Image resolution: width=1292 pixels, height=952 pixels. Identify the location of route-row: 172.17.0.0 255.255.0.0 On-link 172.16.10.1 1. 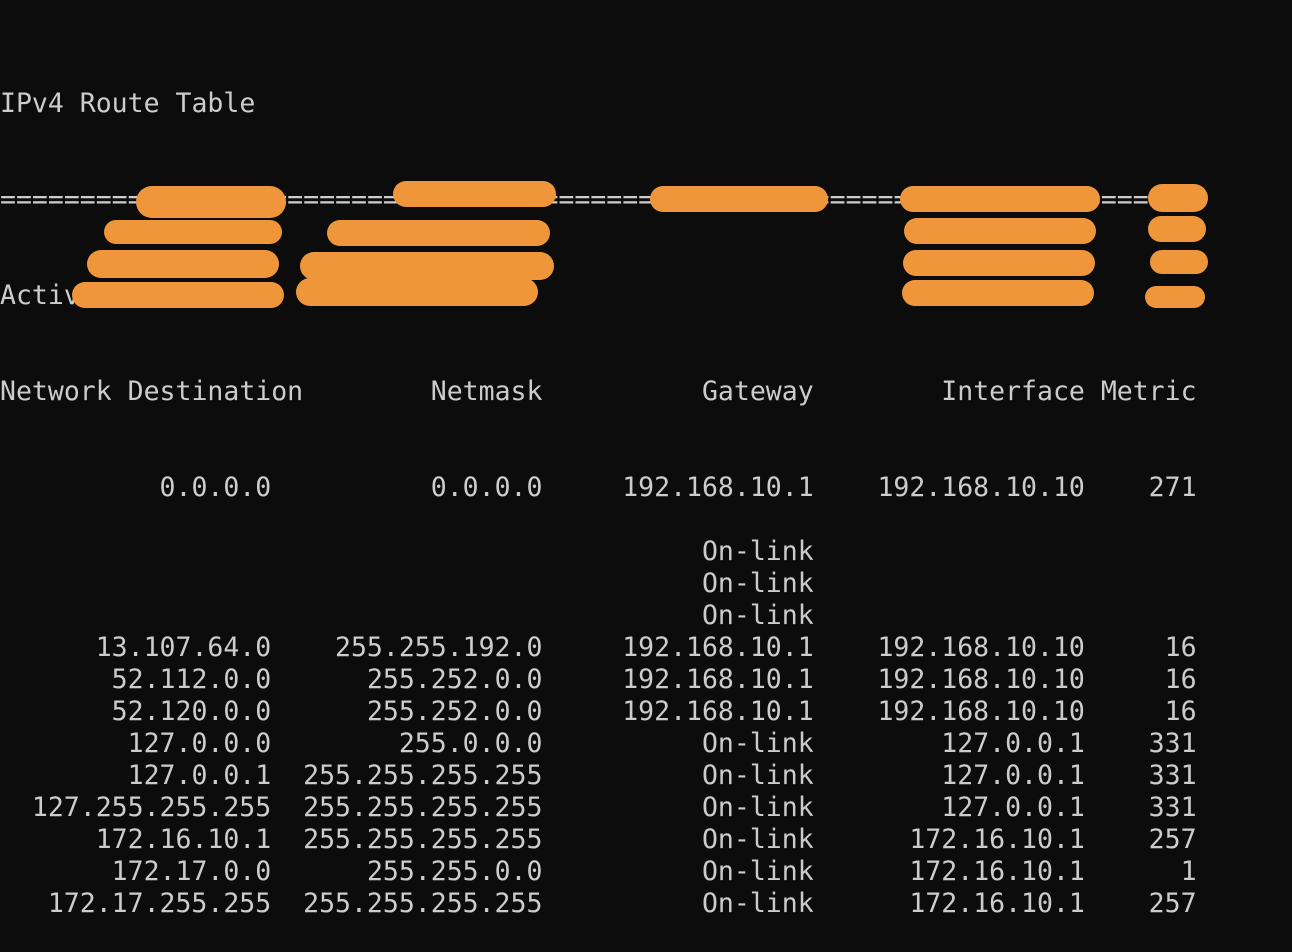
(598, 872).